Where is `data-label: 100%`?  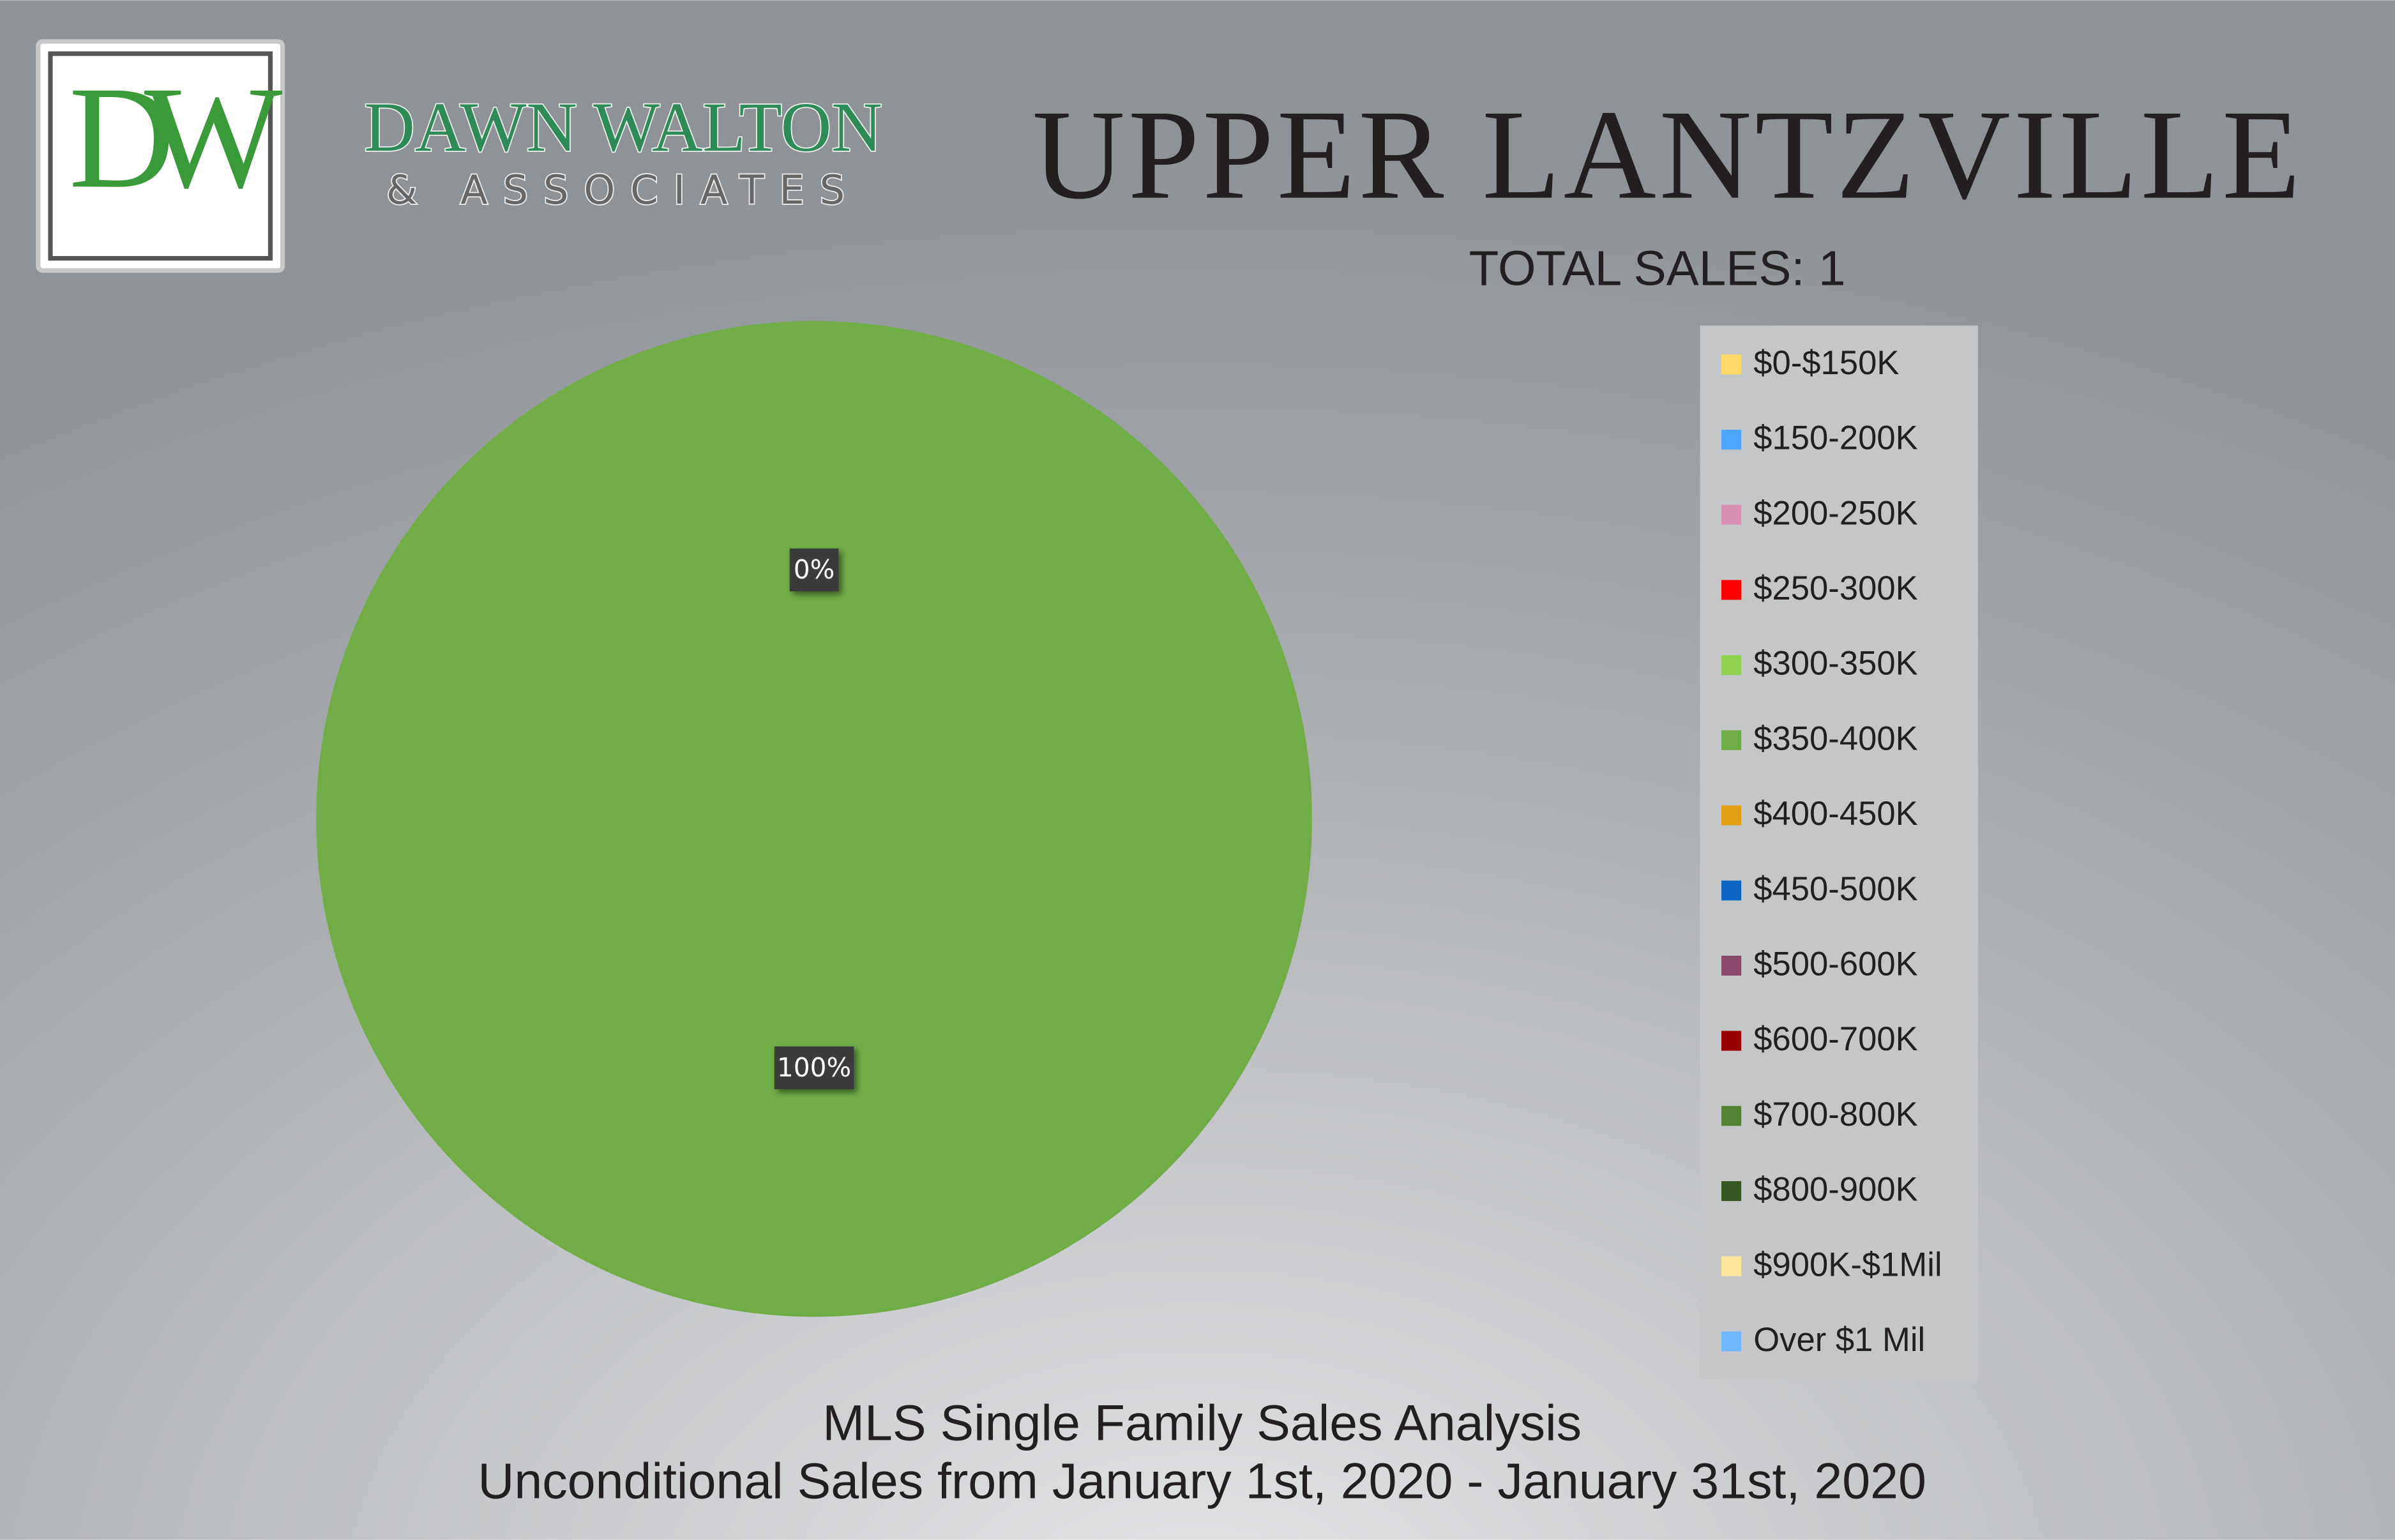 data-label: 100% is located at coordinates (814, 1067).